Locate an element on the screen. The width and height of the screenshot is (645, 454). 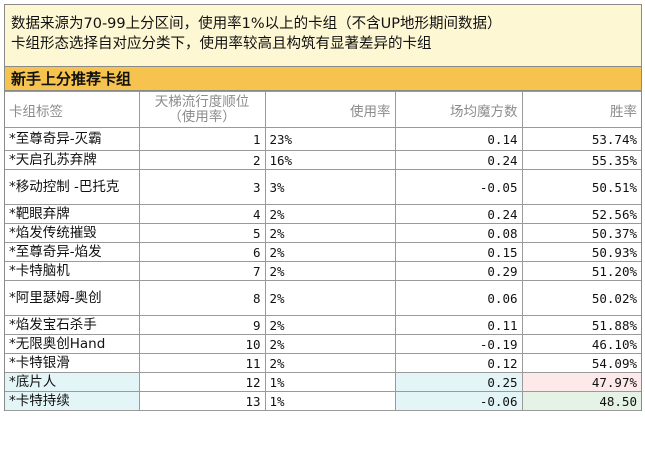
winrate-cell: 50.02% is located at coordinates (581, 298).